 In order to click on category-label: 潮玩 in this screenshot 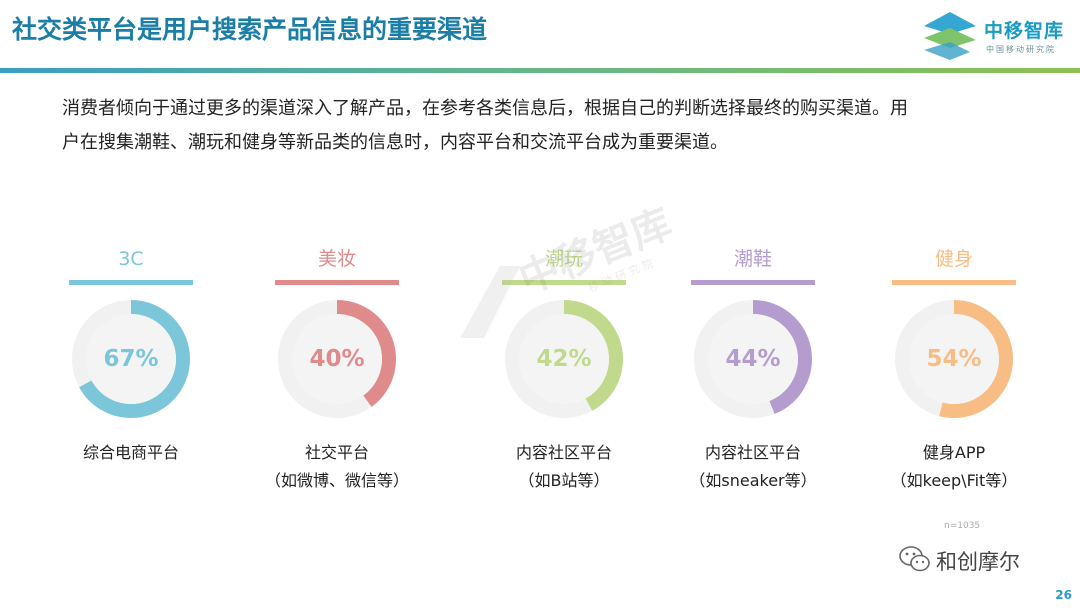, I will do `click(563, 259)`.